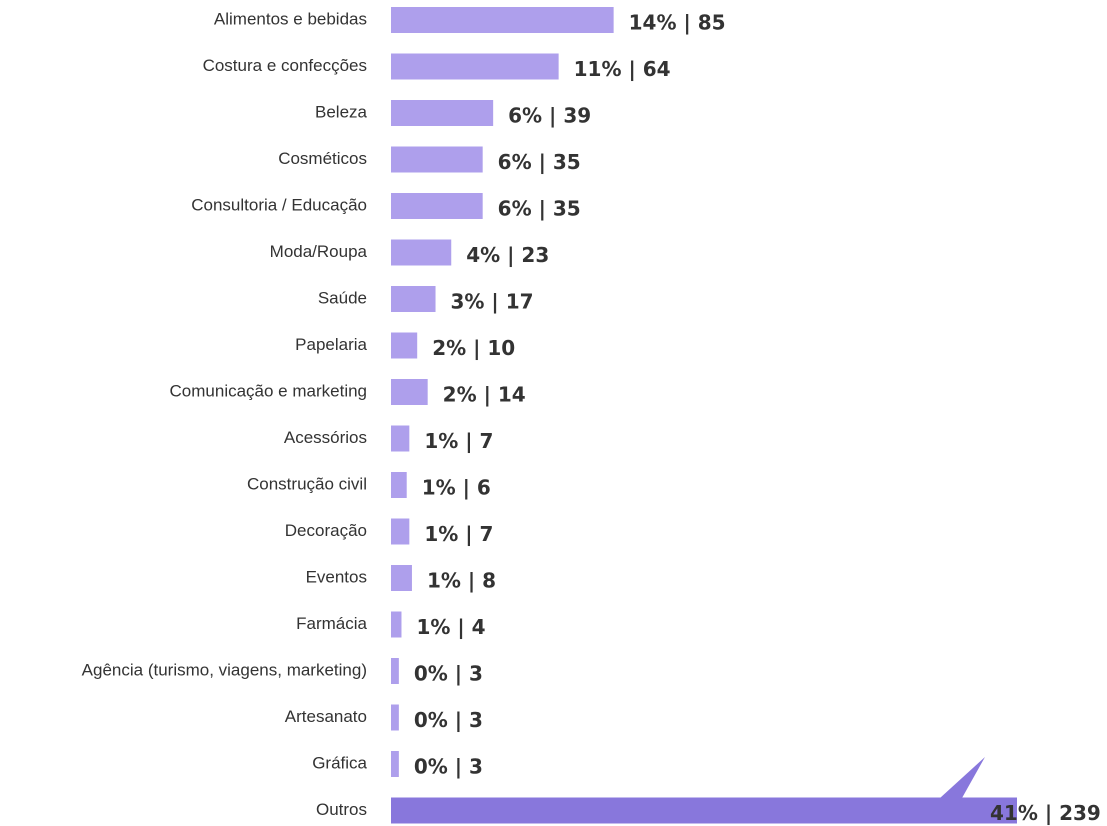 The width and height of the screenshot is (1107, 826). Describe the element at coordinates (339, 762) in the screenshot. I see `category-label: Gráfica` at that location.